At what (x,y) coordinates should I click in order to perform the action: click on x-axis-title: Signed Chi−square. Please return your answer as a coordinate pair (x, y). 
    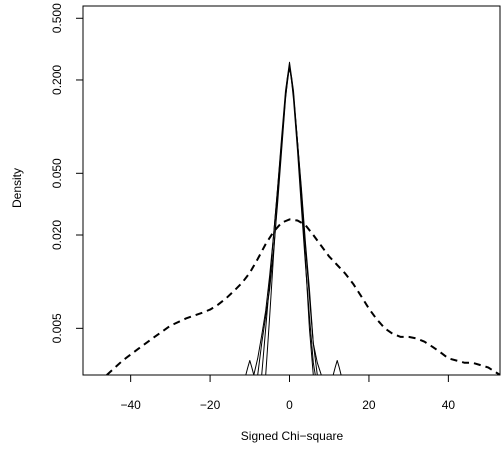
    Looking at the image, I should click on (292, 436).